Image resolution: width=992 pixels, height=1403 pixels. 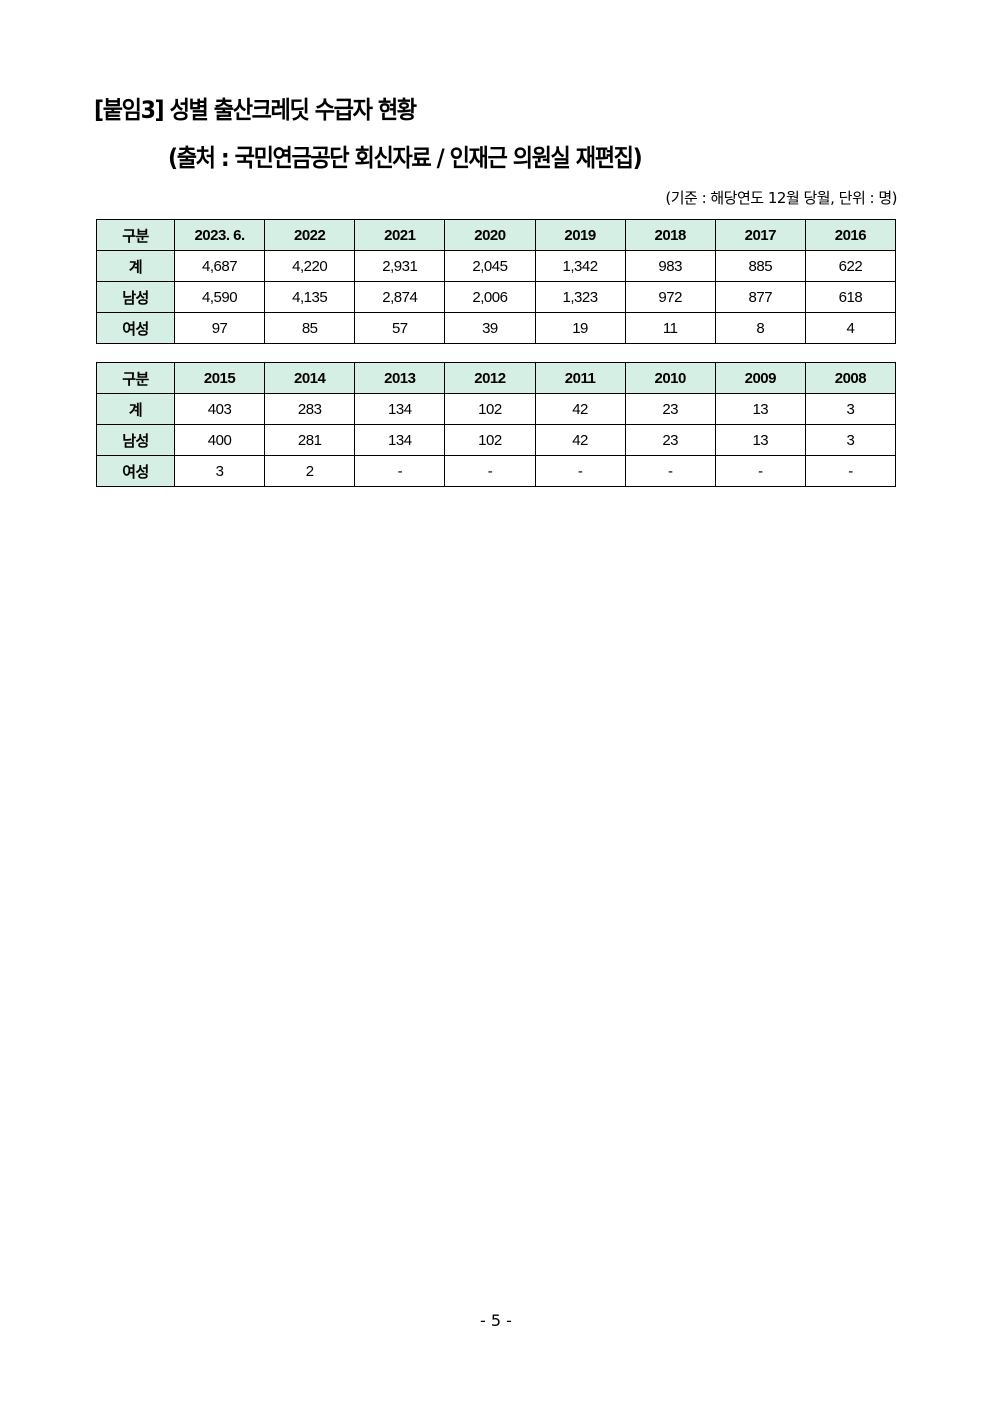 What do you see at coordinates (670, 266) in the screenshot?
I see `table-cell: 983` at bounding box center [670, 266].